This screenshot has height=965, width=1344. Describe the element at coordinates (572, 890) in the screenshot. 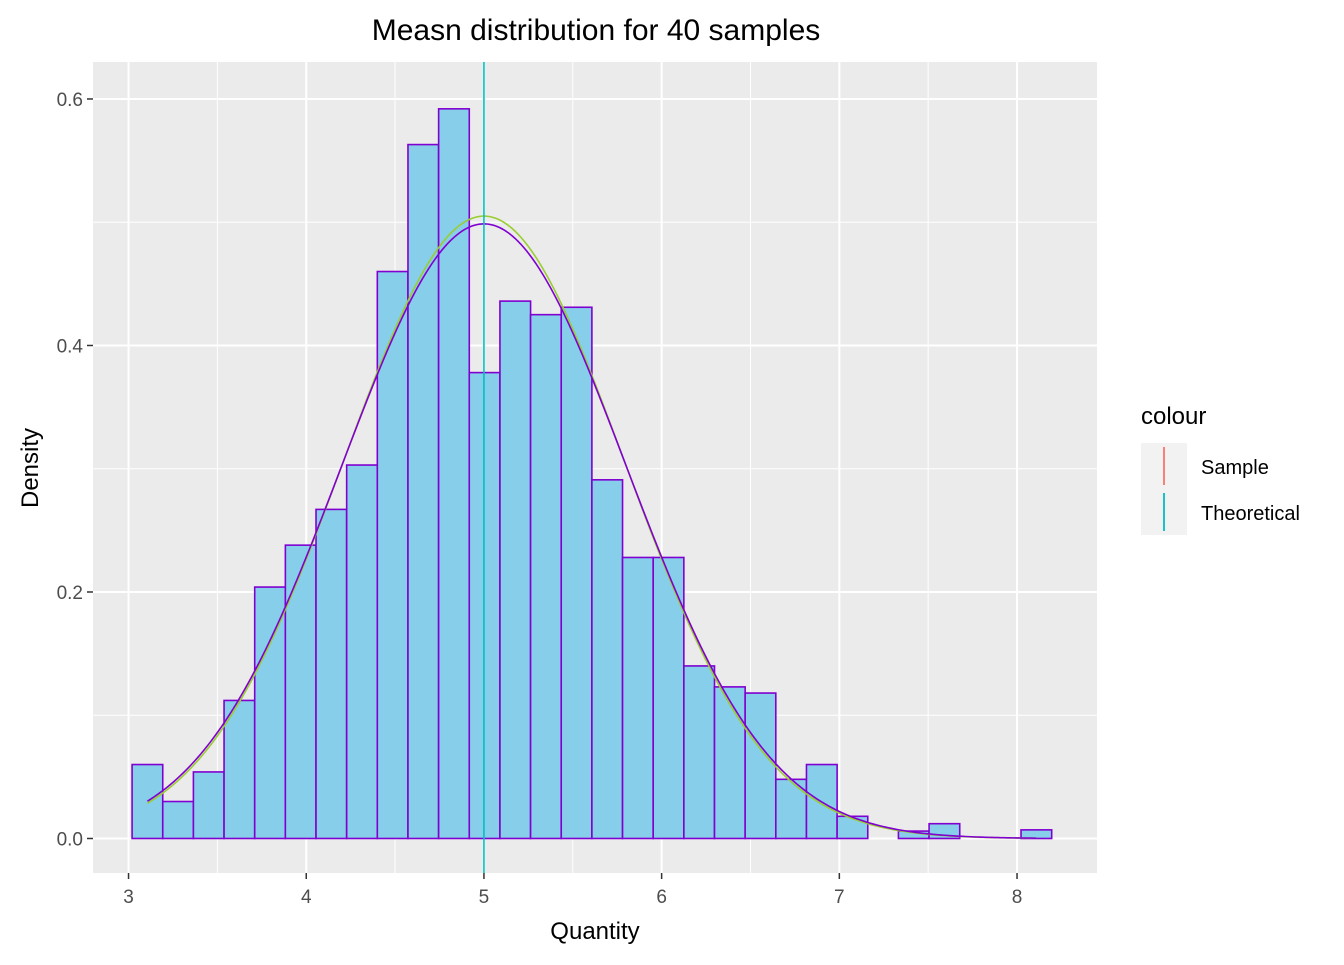

I see `x-axis-ticks: 3 4 5 6 7 8` at that location.